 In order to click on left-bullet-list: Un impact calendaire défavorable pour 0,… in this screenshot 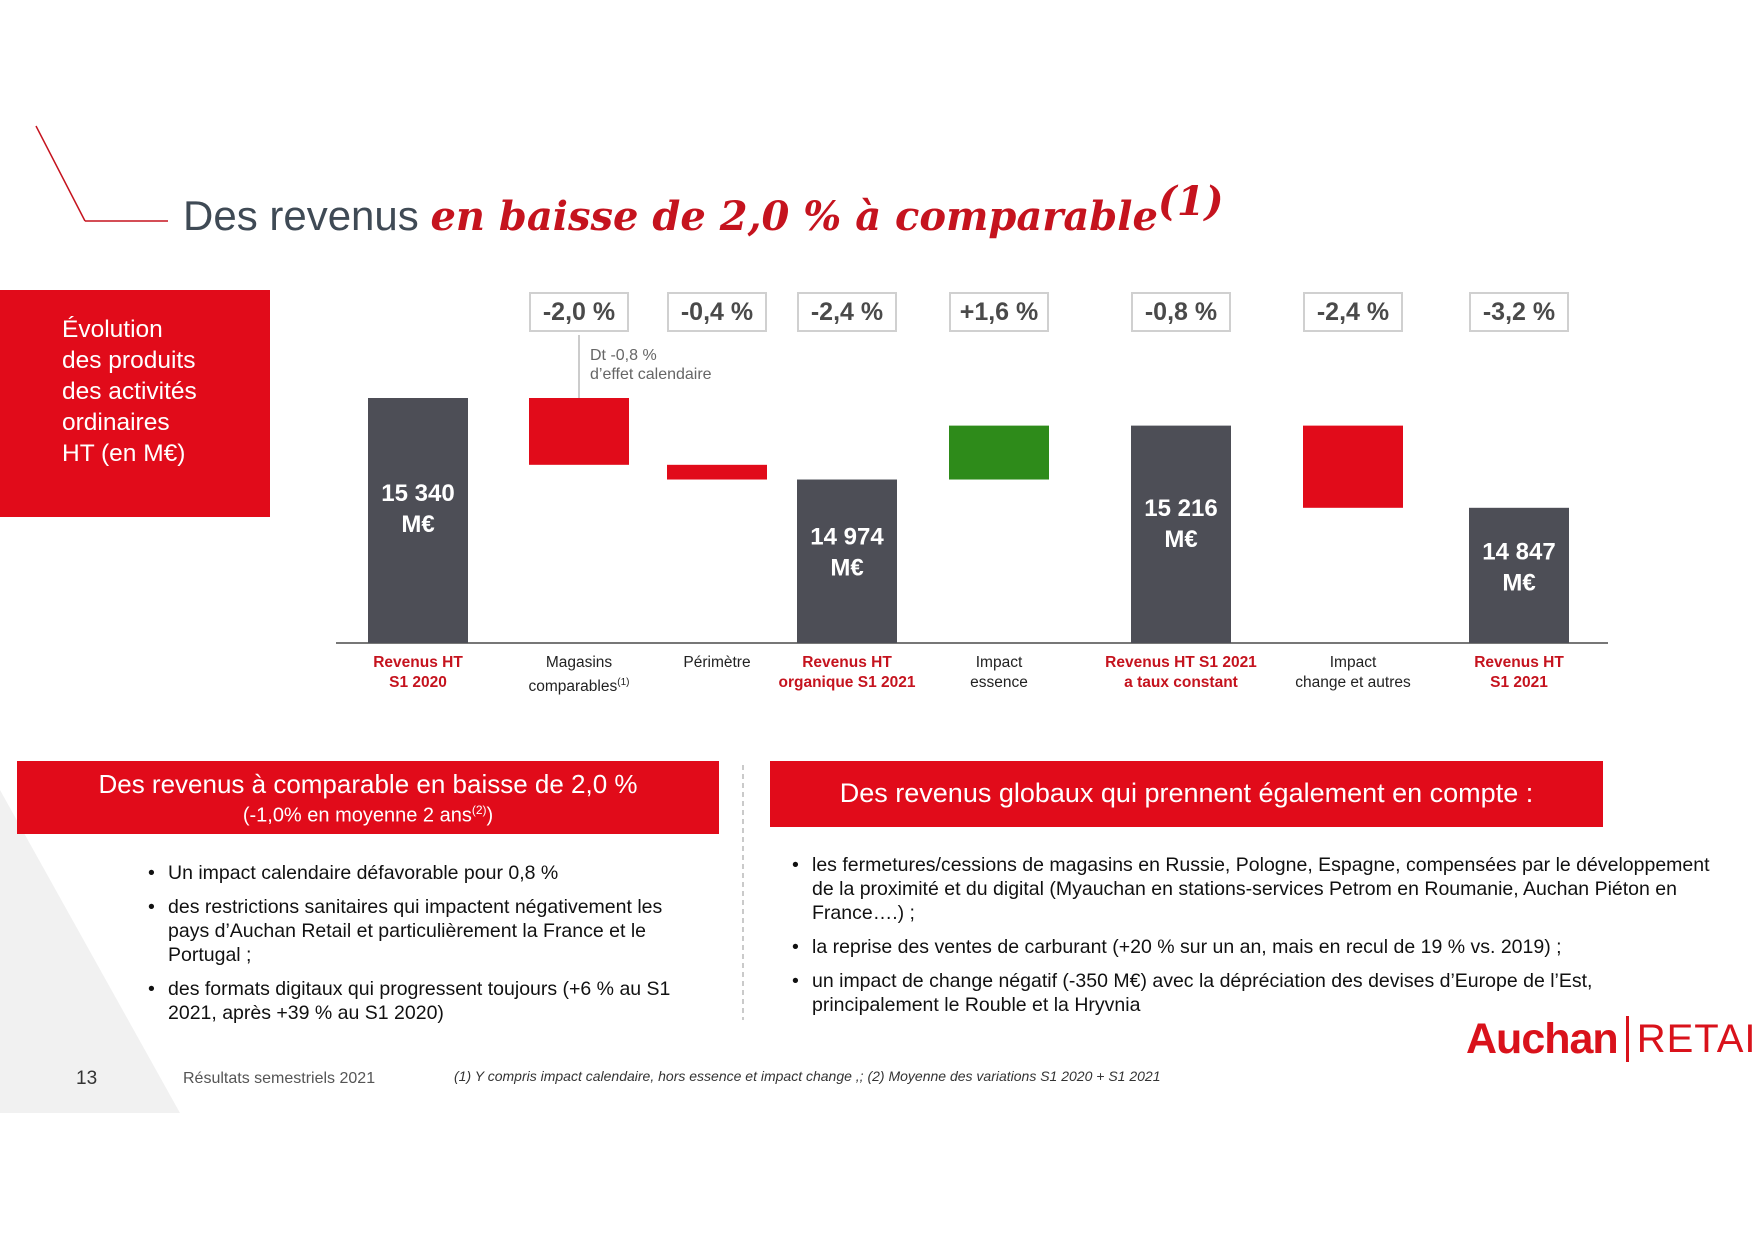, I will do `click(418, 948)`.